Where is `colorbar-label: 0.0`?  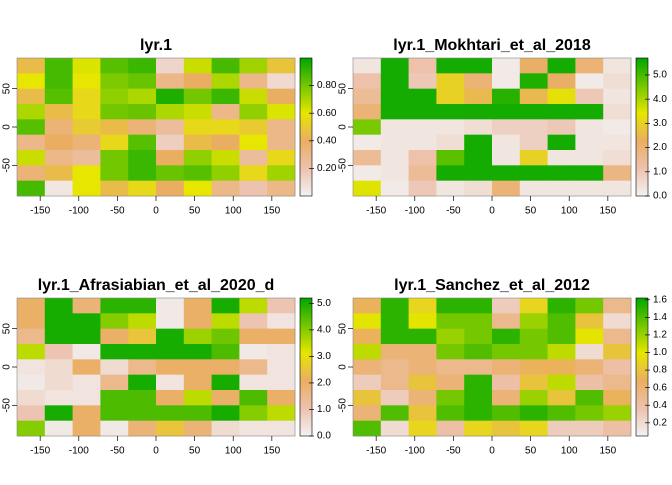 colorbar-label: 0.0 is located at coordinates (324, 436).